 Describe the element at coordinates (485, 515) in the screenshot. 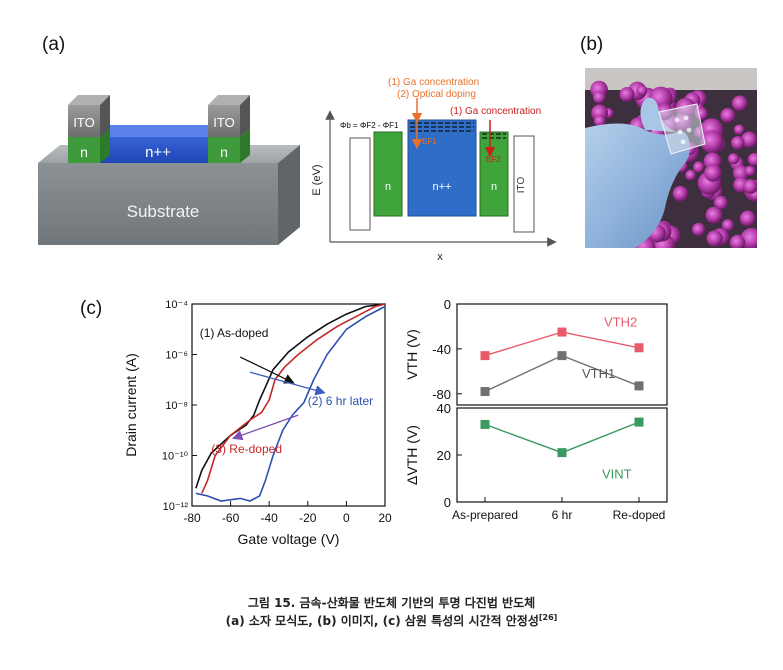

I see `category-label: As-prepared` at that location.